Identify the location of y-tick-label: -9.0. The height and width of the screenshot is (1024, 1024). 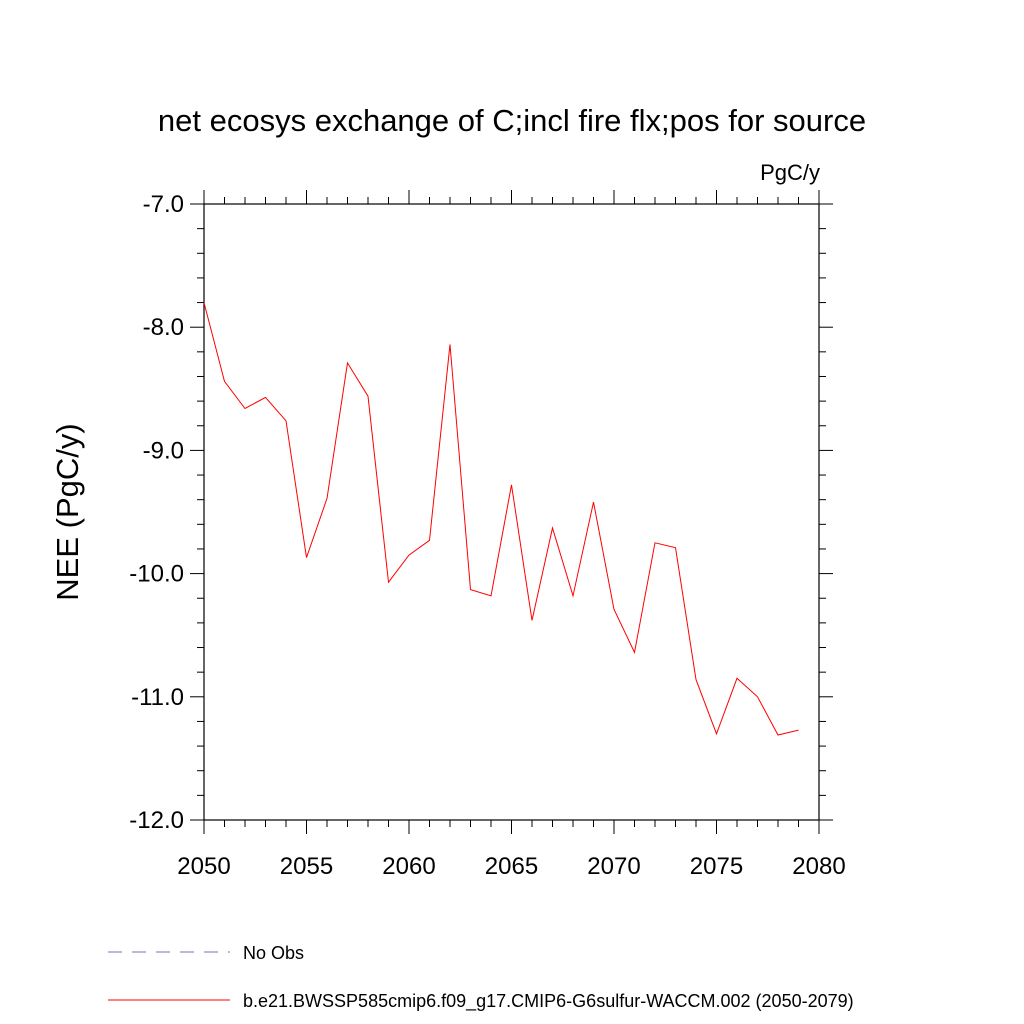
(163, 450).